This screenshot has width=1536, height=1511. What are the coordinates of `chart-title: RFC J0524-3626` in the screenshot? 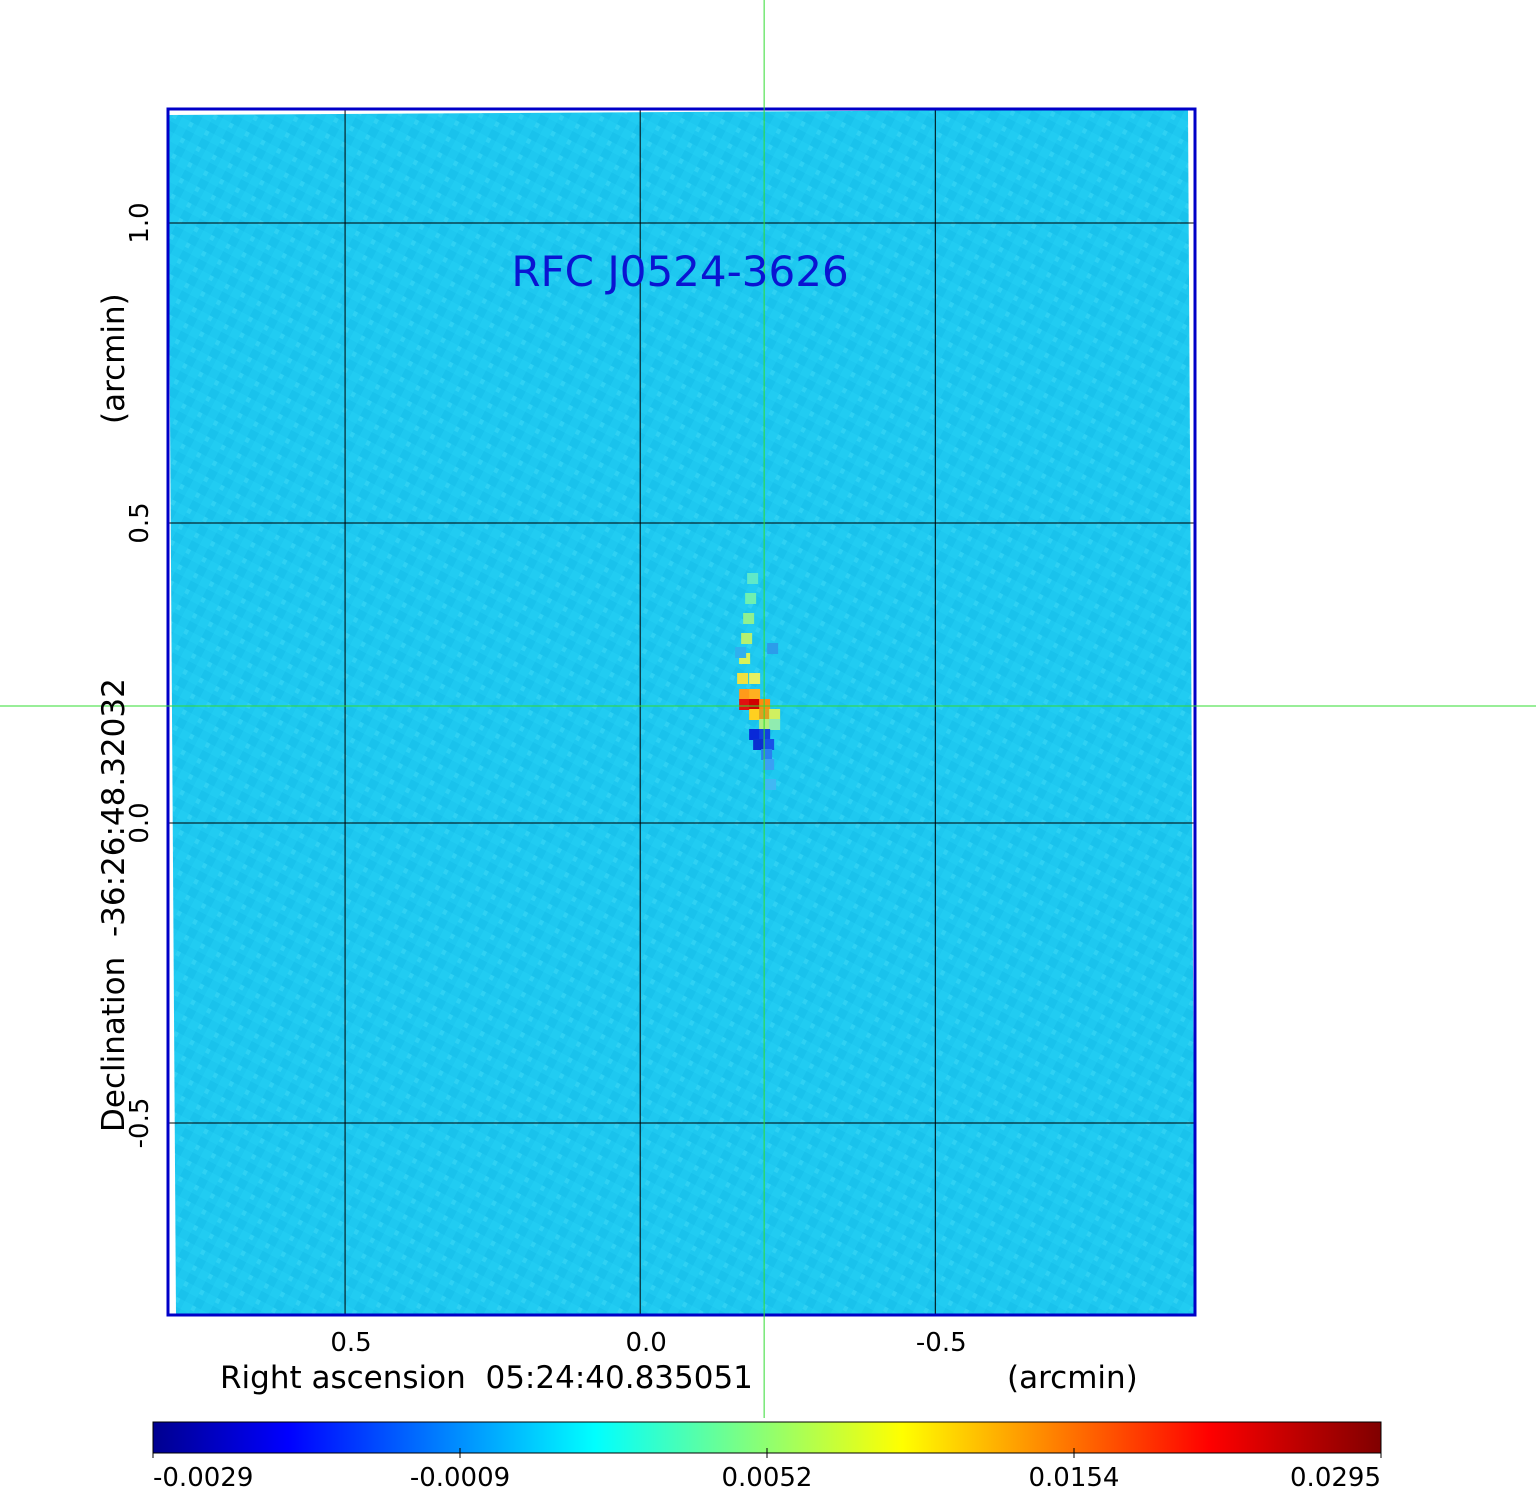 It's located at (679, 271).